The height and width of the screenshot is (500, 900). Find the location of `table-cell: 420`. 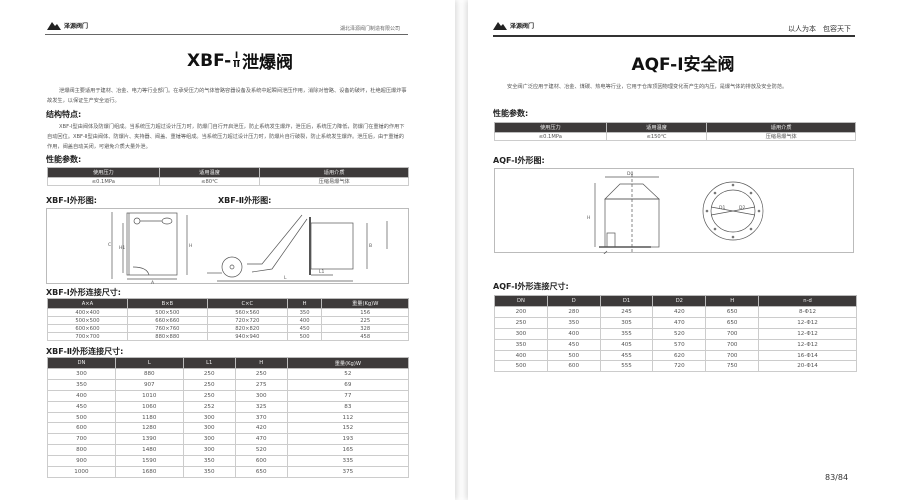

table-cell: 420 is located at coordinates (261, 428).